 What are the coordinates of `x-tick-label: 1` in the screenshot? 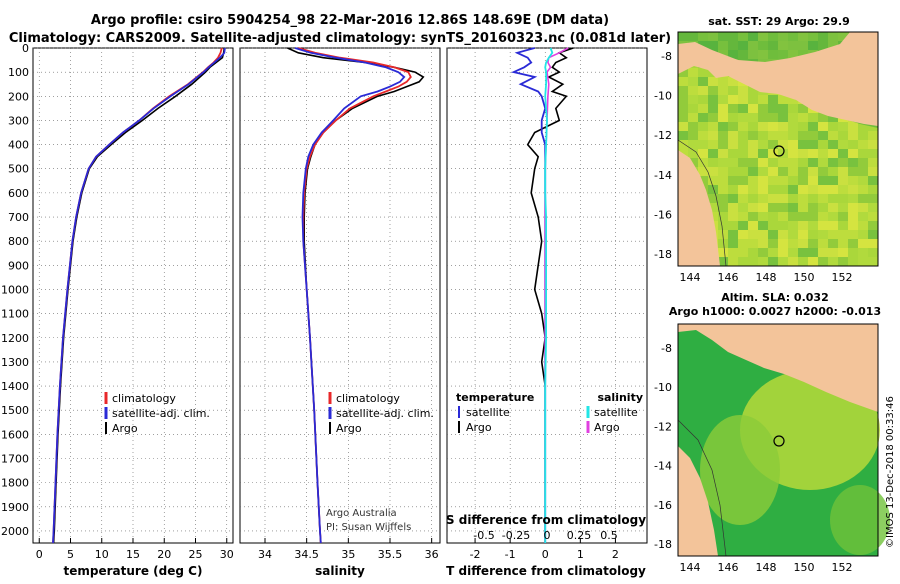 It's located at (580, 554).